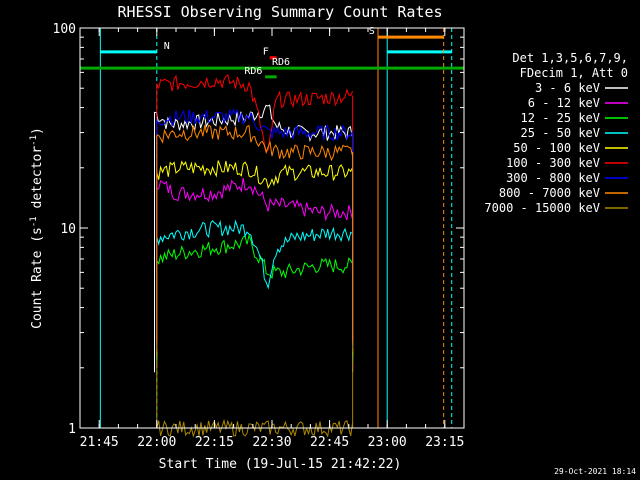 This screenshot has height=480, width=640. I want to click on y-axis-label: Count Rate (s-1 detector-1), so click(37, 228).